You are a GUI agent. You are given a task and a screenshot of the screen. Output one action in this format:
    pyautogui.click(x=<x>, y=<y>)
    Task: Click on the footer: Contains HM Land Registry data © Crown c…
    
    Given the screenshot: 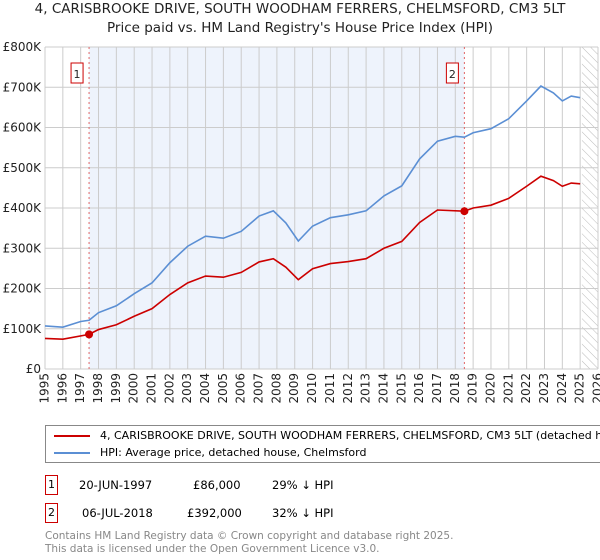 What is the action you would take?
    pyautogui.click(x=249, y=543)
    